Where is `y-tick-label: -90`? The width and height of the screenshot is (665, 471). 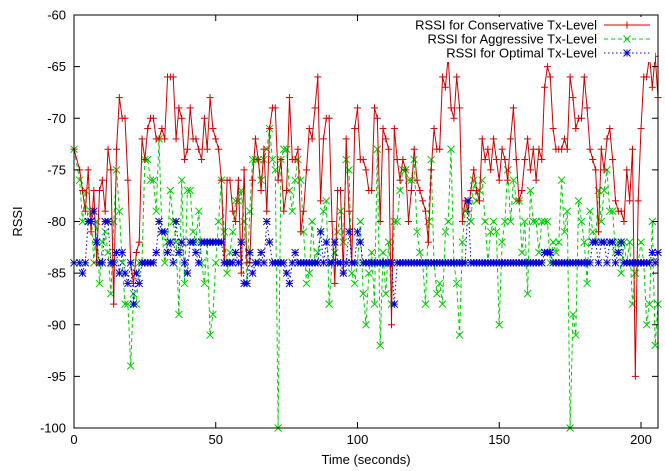 y-tick-label: -90 is located at coordinates (56, 324).